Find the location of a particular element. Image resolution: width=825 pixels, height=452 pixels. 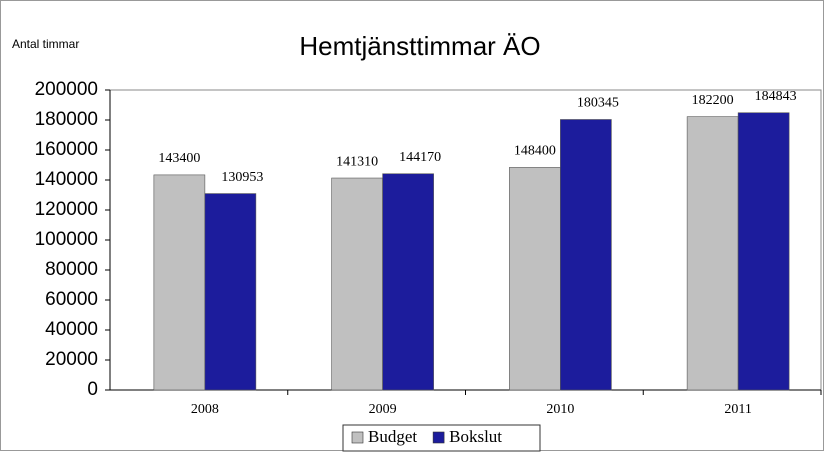

x-tick-label: 2008 is located at coordinates (205, 409).